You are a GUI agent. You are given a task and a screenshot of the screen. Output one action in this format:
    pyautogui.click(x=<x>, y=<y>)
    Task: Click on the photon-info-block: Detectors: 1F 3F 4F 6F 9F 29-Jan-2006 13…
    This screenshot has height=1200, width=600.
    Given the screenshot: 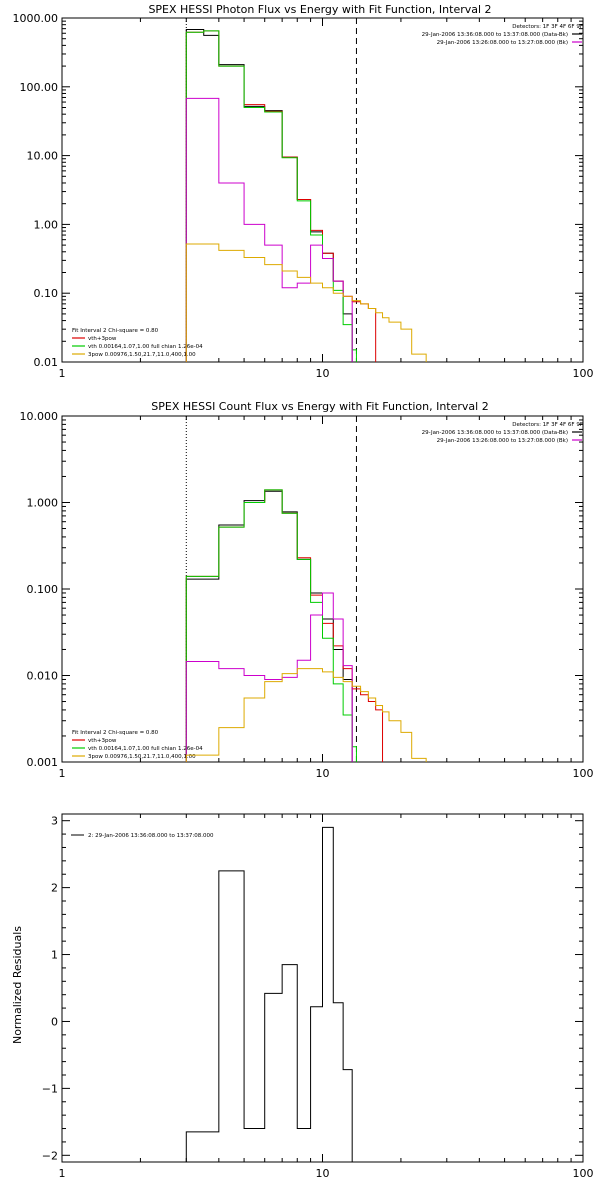 What is the action you would take?
    pyautogui.click(x=502, y=35)
    